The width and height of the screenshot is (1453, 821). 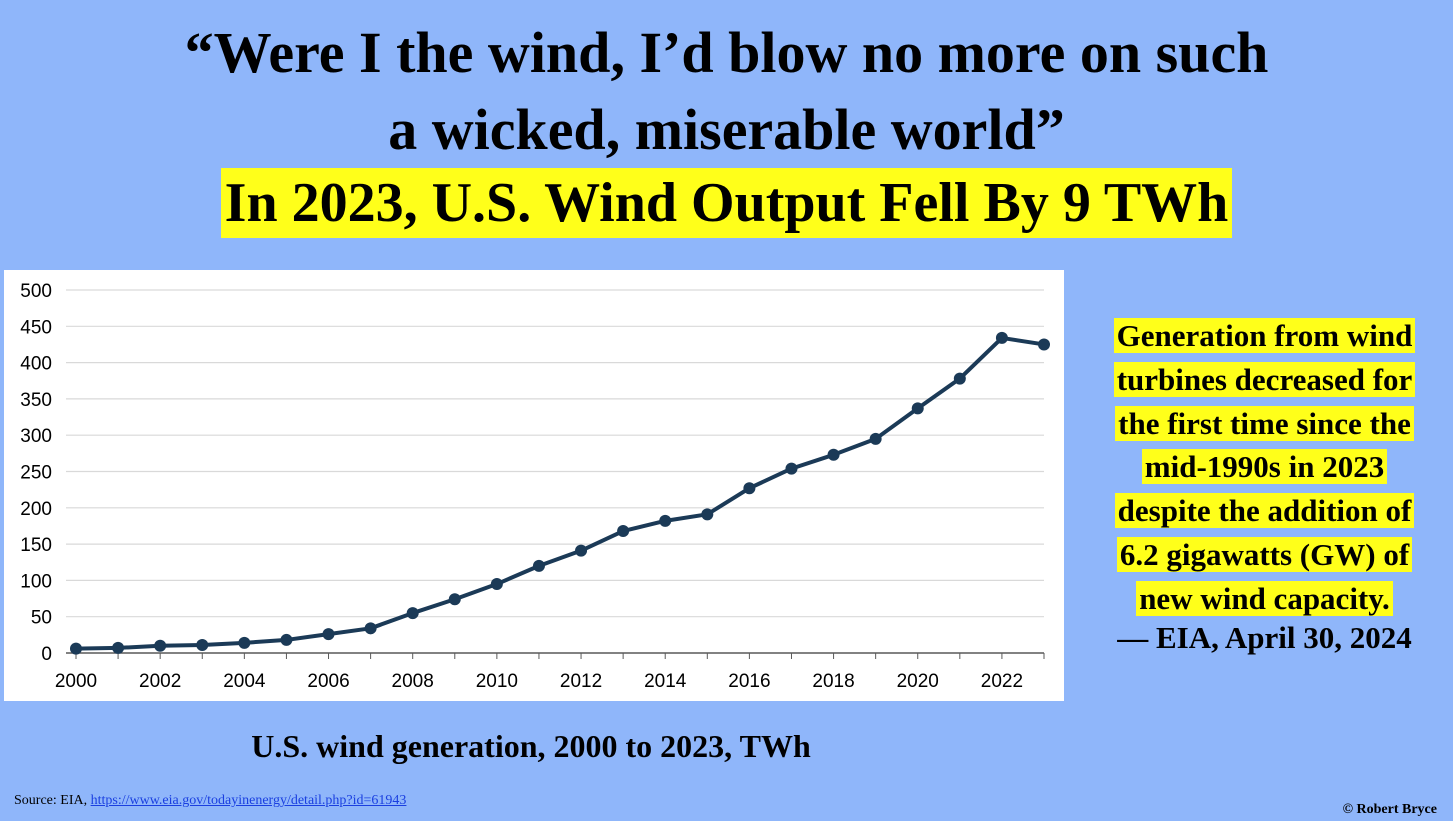 I want to click on callout-line: Generation from wind, so click(x=1264, y=335).